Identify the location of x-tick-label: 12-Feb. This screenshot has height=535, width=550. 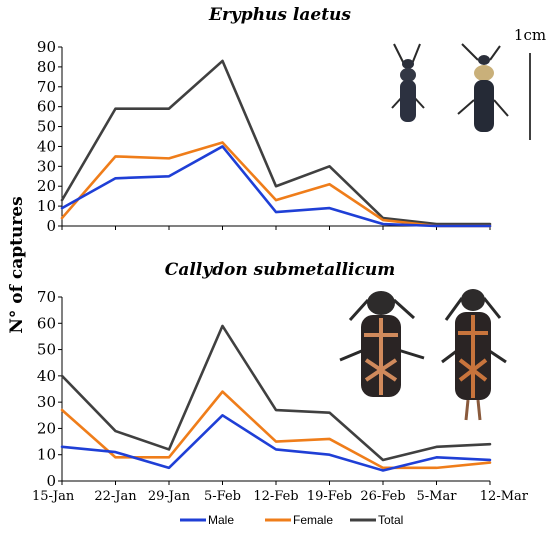
(275, 496).